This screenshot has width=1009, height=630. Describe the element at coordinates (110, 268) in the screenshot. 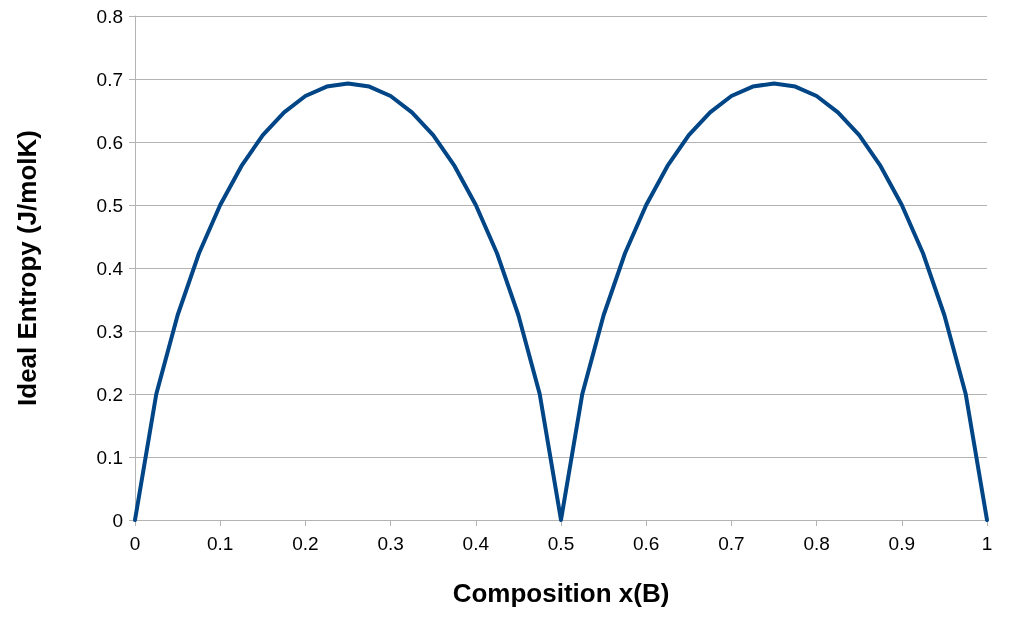

I see `y-tick-label: 0.4` at that location.